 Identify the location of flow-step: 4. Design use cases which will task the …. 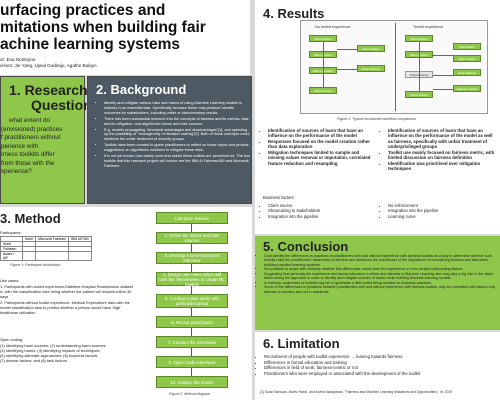
(192, 279).